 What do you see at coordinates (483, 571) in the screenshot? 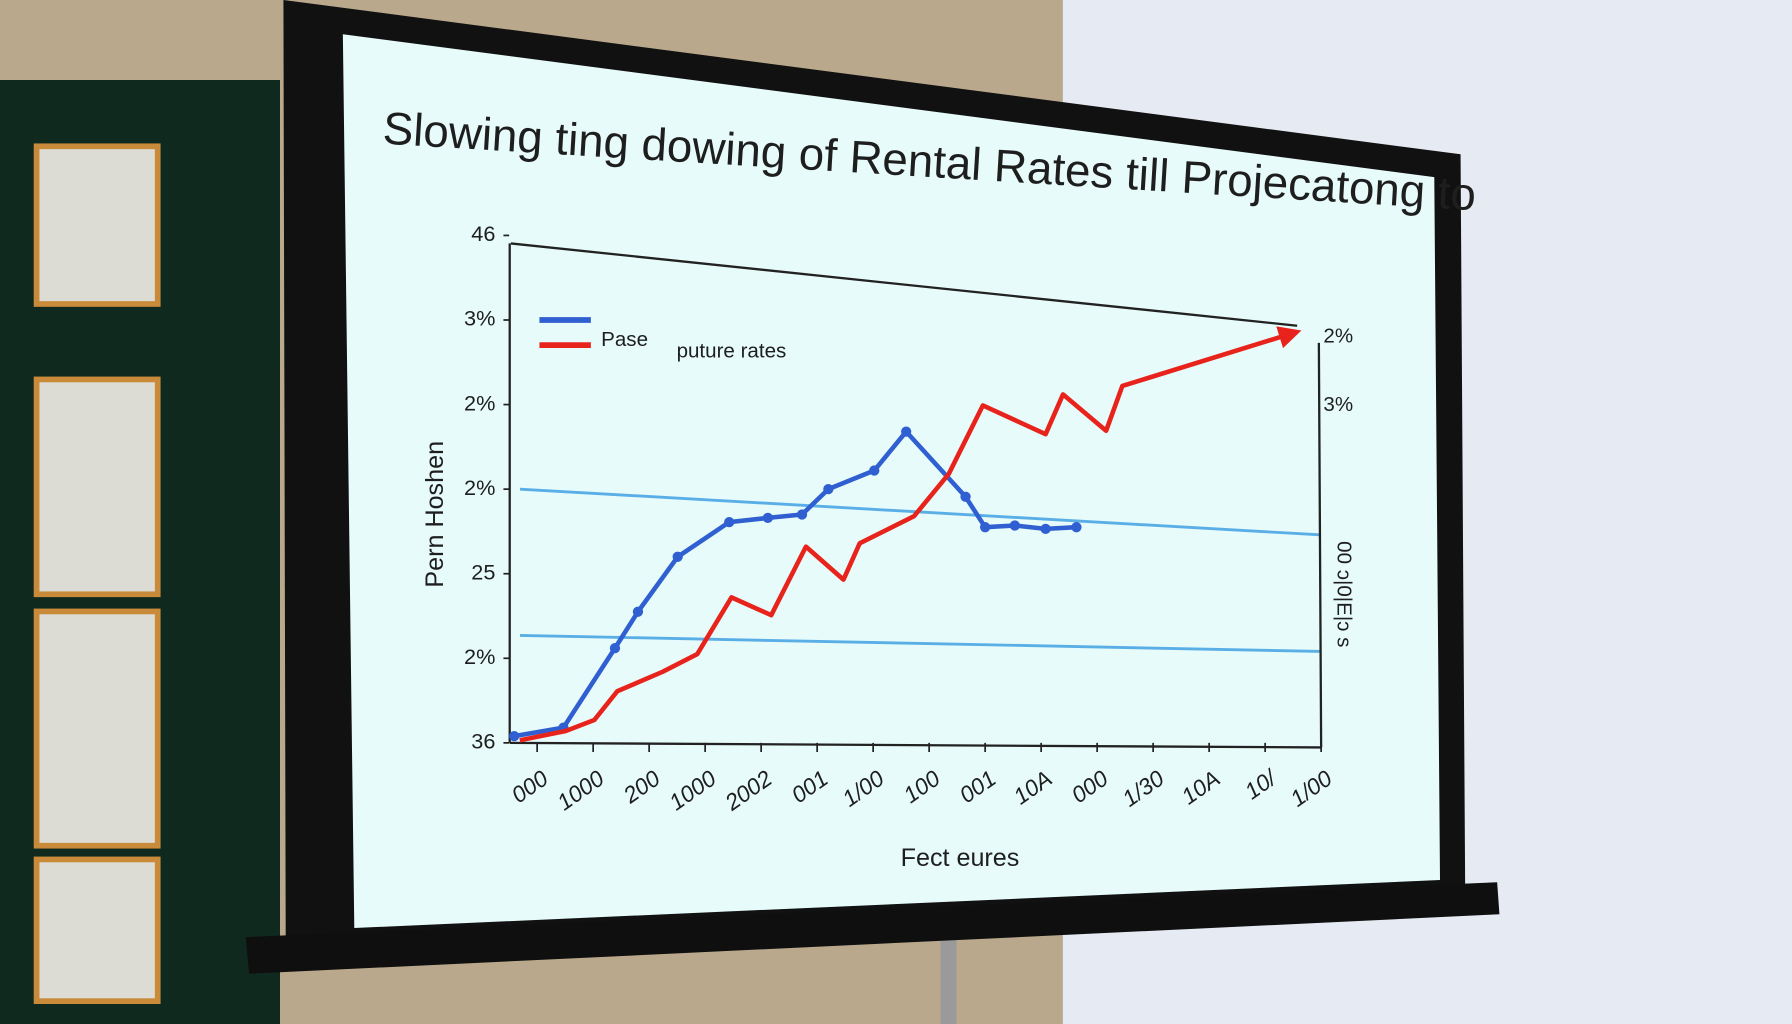
I see `y-tick-label: 25` at bounding box center [483, 571].